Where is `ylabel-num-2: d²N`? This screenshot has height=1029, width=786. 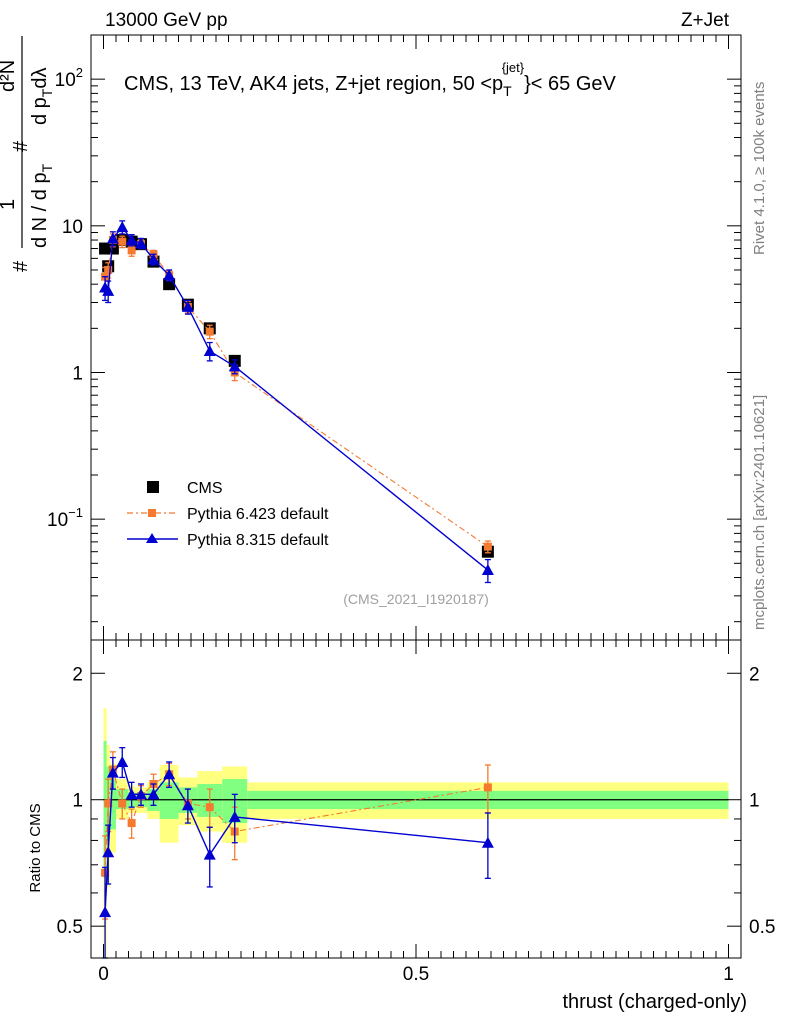
ylabel-num-2: d²N is located at coordinates (9, 76).